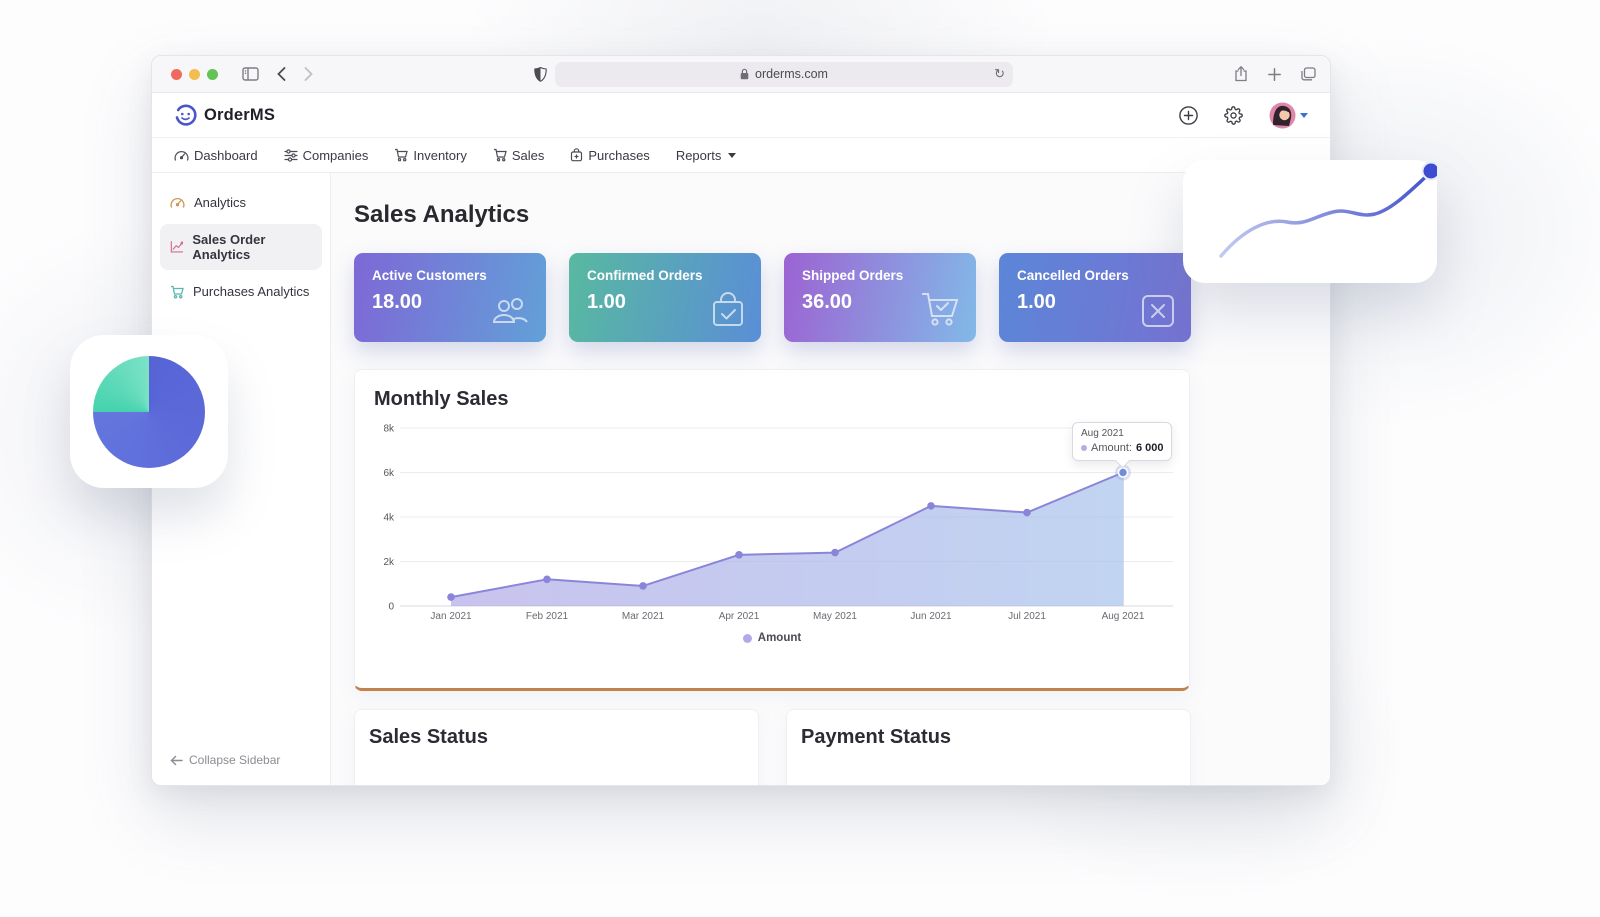  Describe the element at coordinates (732, 155) in the screenshot. I see `chevron-down-icon` at that location.